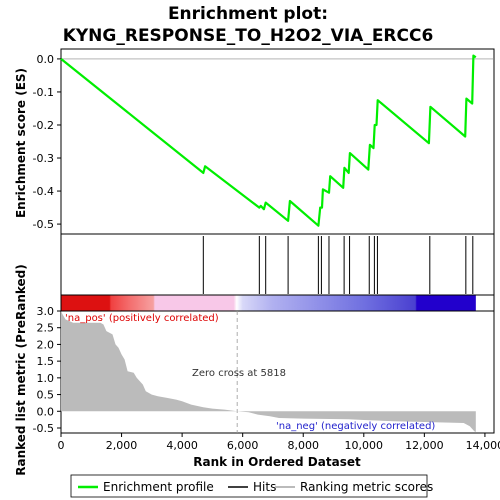 The width and height of the screenshot is (500, 500). I want to click on xtick-label: 14,000, so click(483, 445).